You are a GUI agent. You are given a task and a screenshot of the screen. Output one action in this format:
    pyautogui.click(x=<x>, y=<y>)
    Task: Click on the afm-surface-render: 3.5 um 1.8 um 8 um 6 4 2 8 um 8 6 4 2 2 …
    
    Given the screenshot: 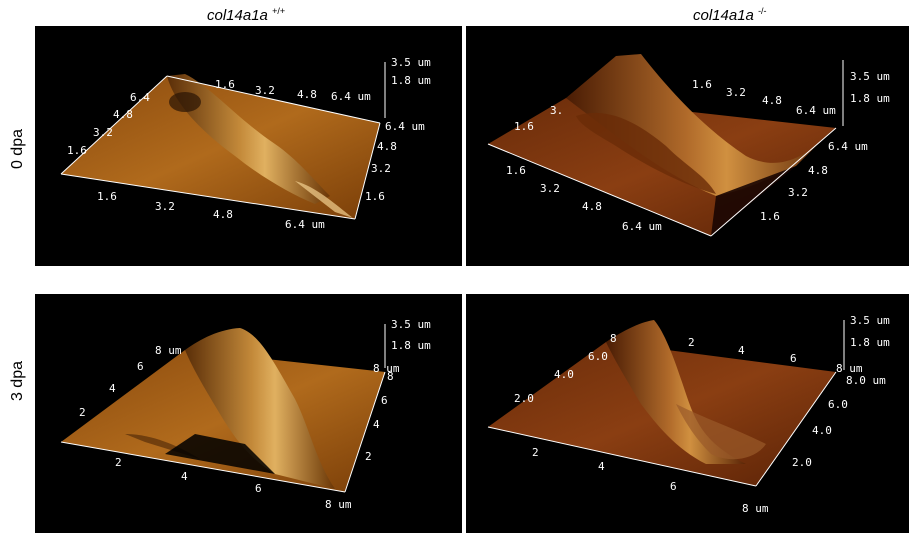 What is the action you would take?
    pyautogui.click(x=245, y=414)
    